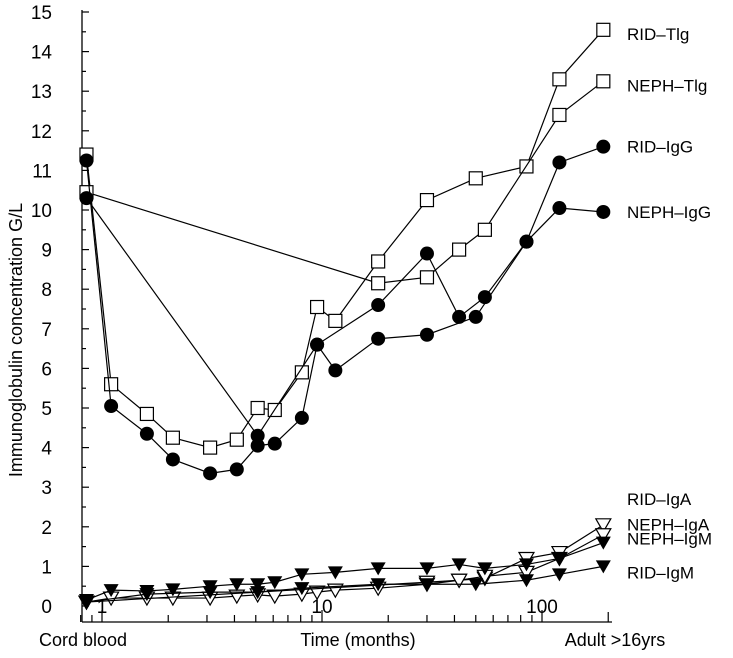 The width and height of the screenshot is (733, 658). What do you see at coordinates (46, 607) in the screenshot?
I see `y-tick-label: 0` at bounding box center [46, 607].